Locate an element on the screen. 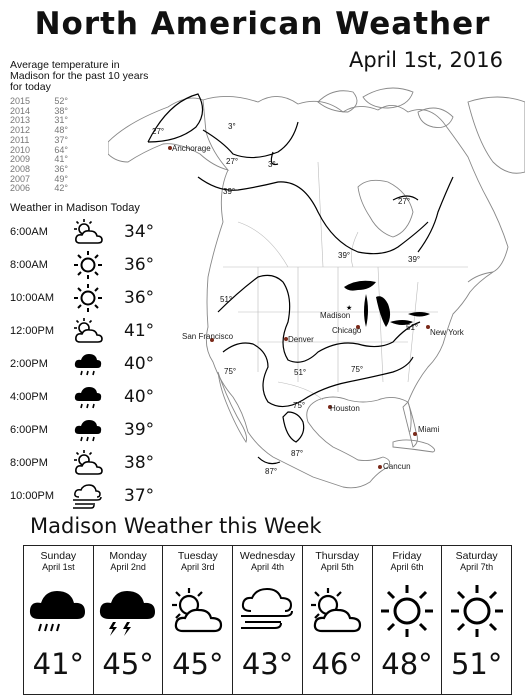  hour-time: 8:00AM is located at coordinates (29, 265).